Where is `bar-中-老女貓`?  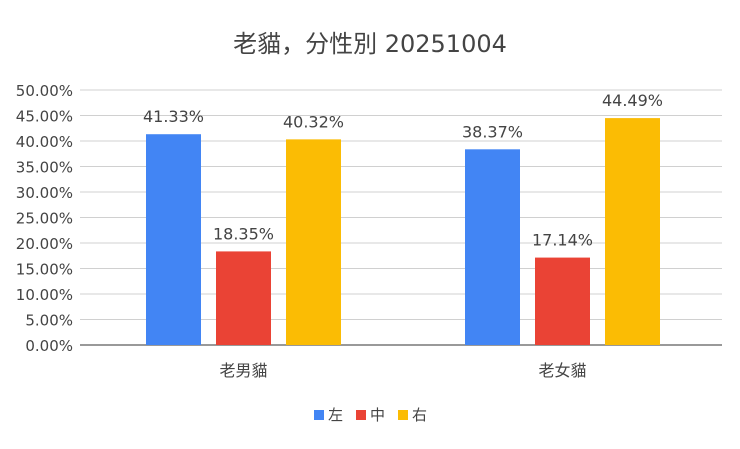
bar-中-老女貓 is located at coordinates (562, 301).